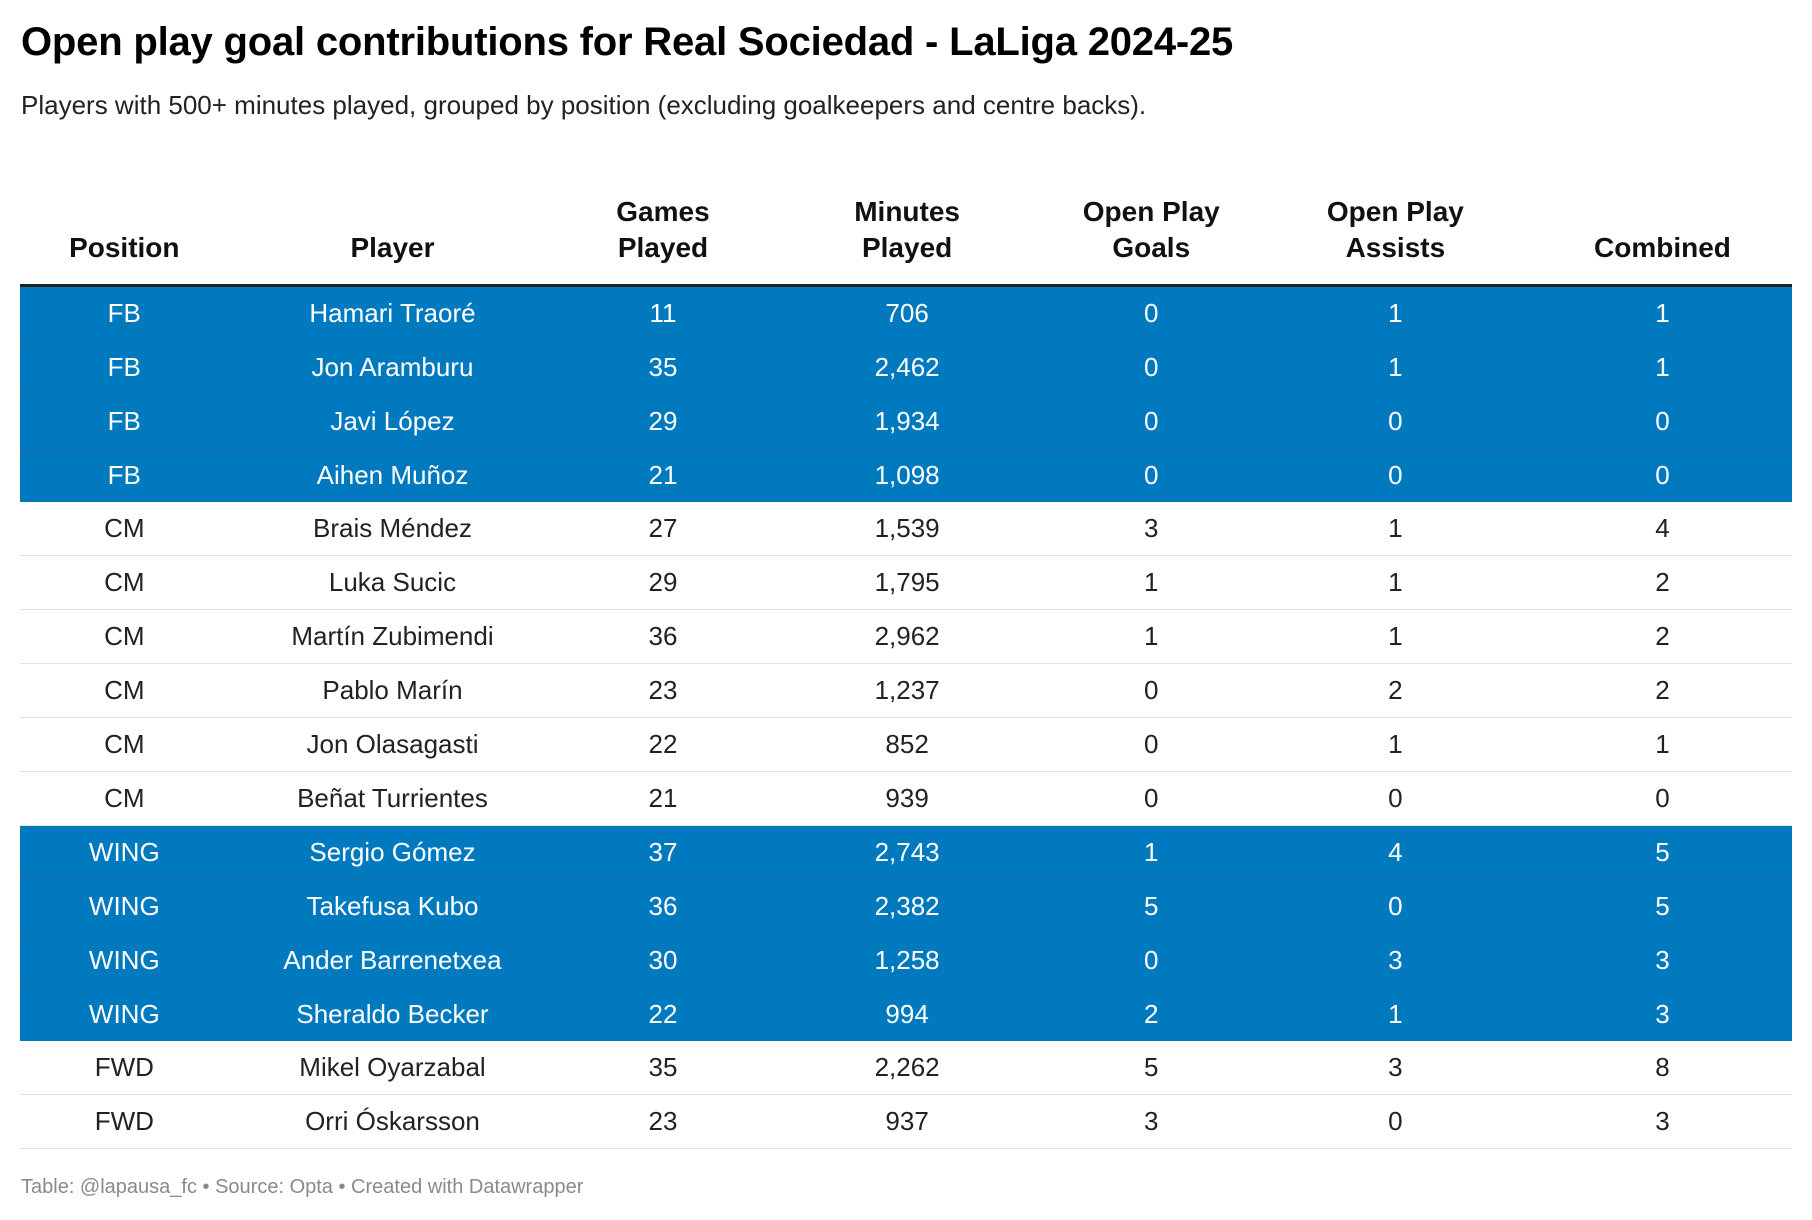 The image size is (1812, 1220). Describe the element at coordinates (1151, 229) in the screenshot. I see `column-header-open-play-goals: Open Play Goals` at that location.